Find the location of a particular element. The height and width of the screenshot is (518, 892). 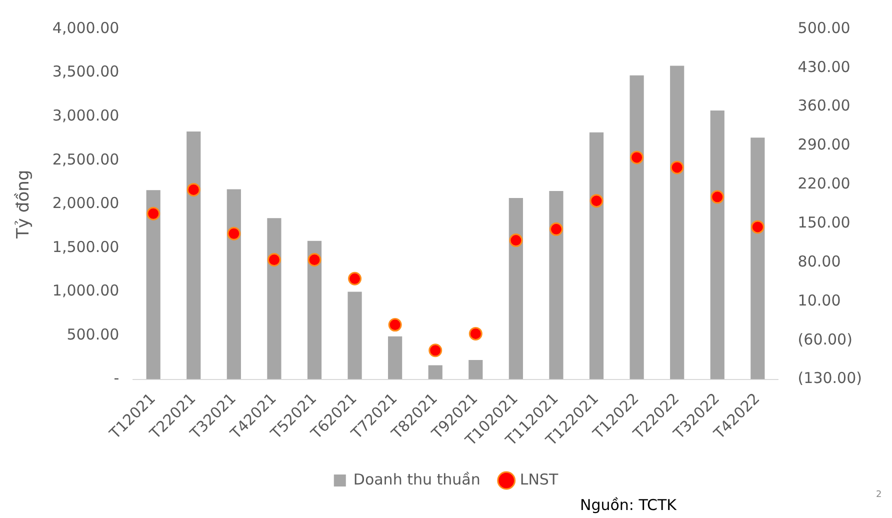

y-tick-label: 3,000.00 is located at coordinates (86, 115).